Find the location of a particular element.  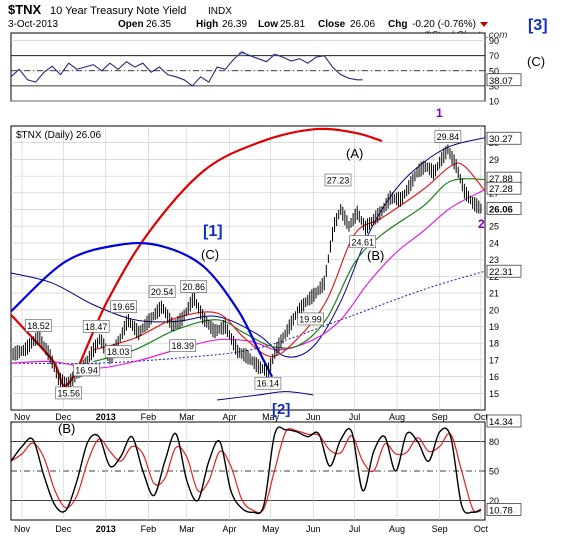

price-label: 20.86 is located at coordinates (193, 287).